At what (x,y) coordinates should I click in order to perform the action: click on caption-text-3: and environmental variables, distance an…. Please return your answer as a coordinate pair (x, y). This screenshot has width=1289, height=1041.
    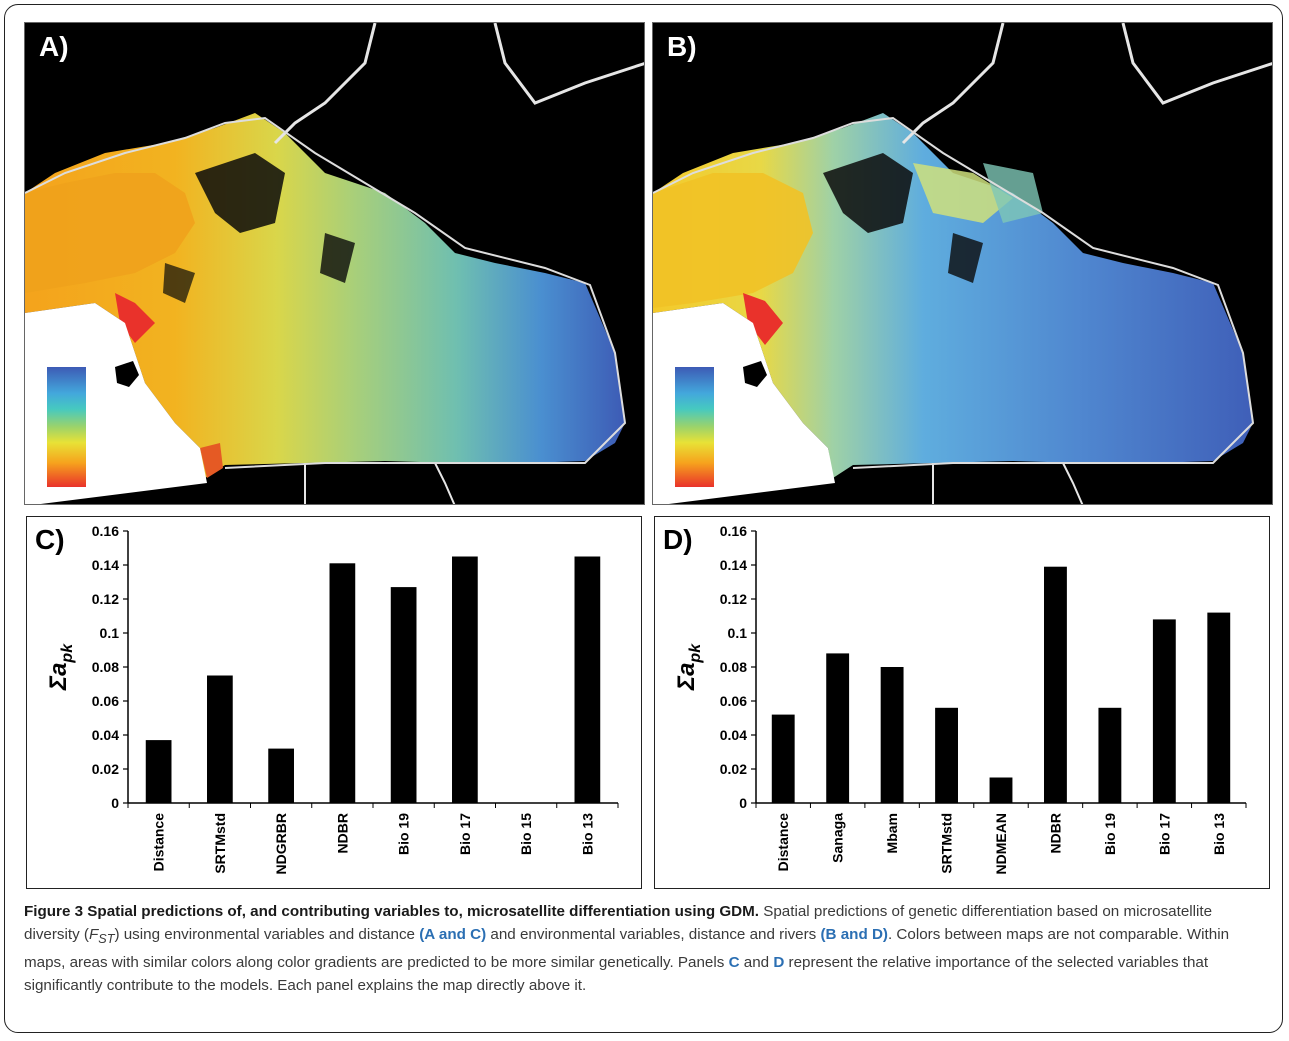
    Looking at the image, I should click on (653, 934).